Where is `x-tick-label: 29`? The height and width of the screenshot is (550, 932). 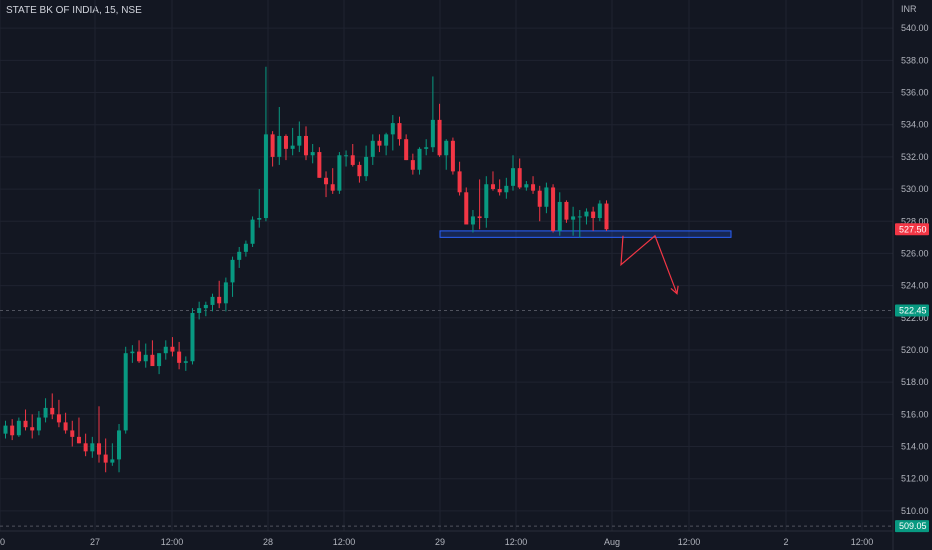
x-tick-label: 29 is located at coordinates (440, 542).